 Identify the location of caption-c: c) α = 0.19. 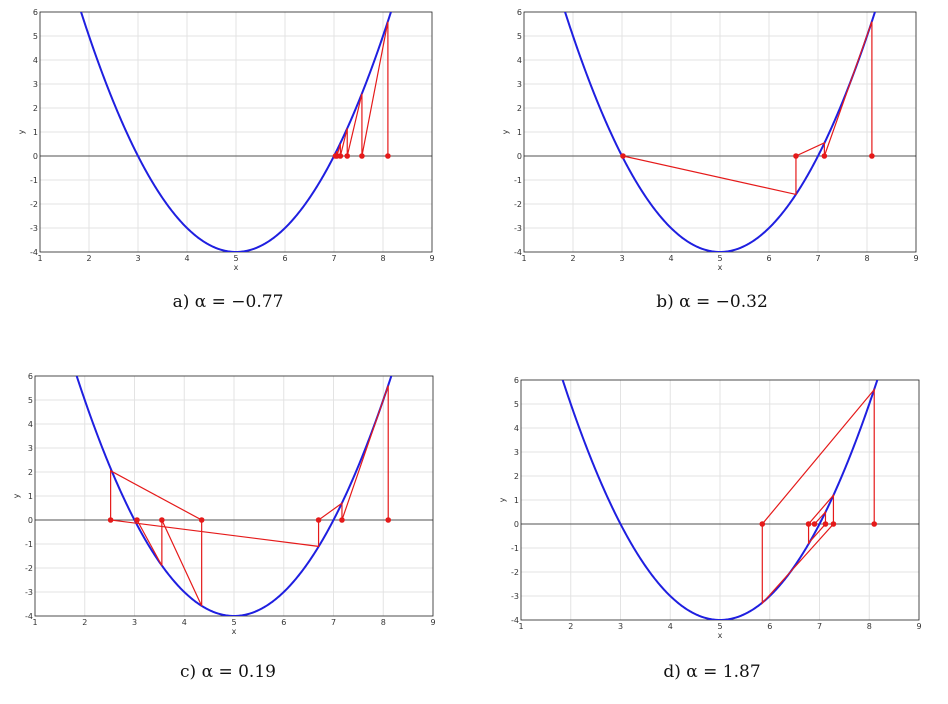
(228, 672).